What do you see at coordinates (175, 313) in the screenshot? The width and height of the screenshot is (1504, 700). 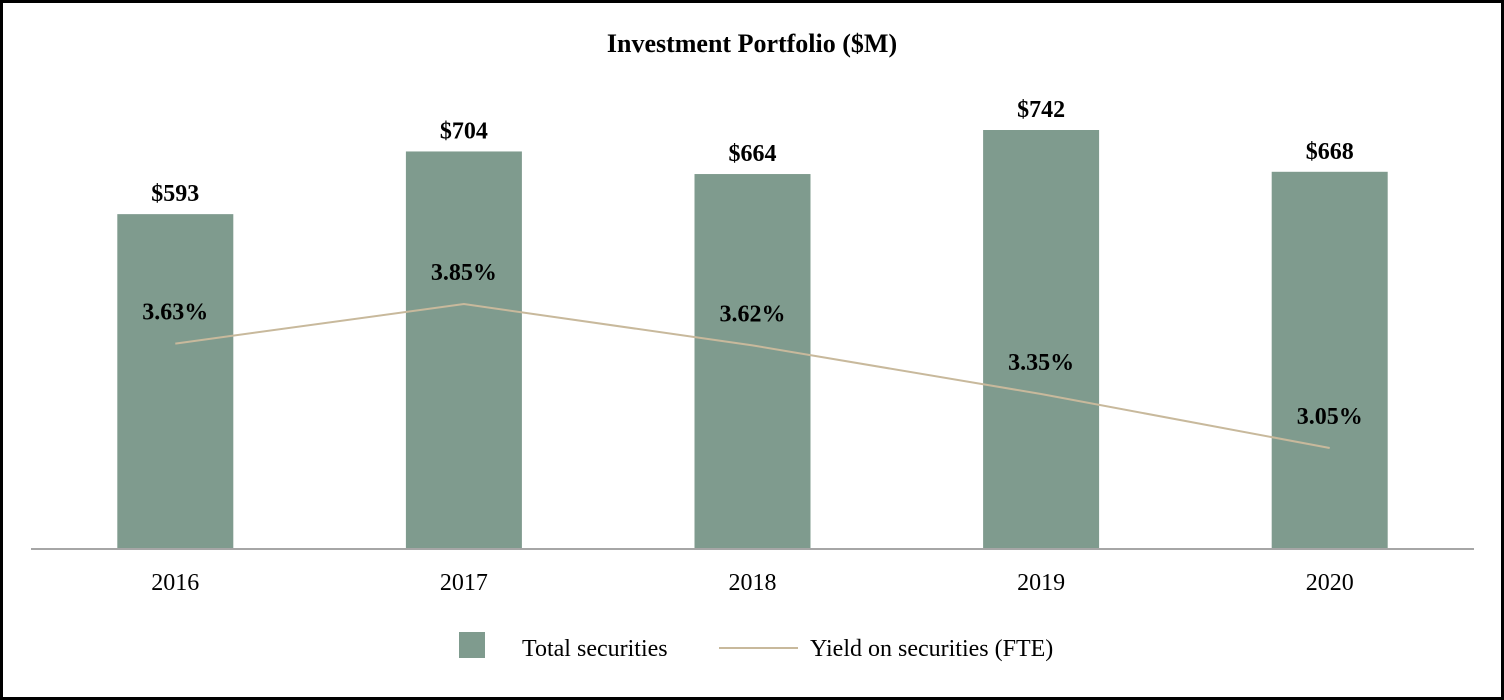 I see `yield-label-2016: 3.63%` at bounding box center [175, 313].